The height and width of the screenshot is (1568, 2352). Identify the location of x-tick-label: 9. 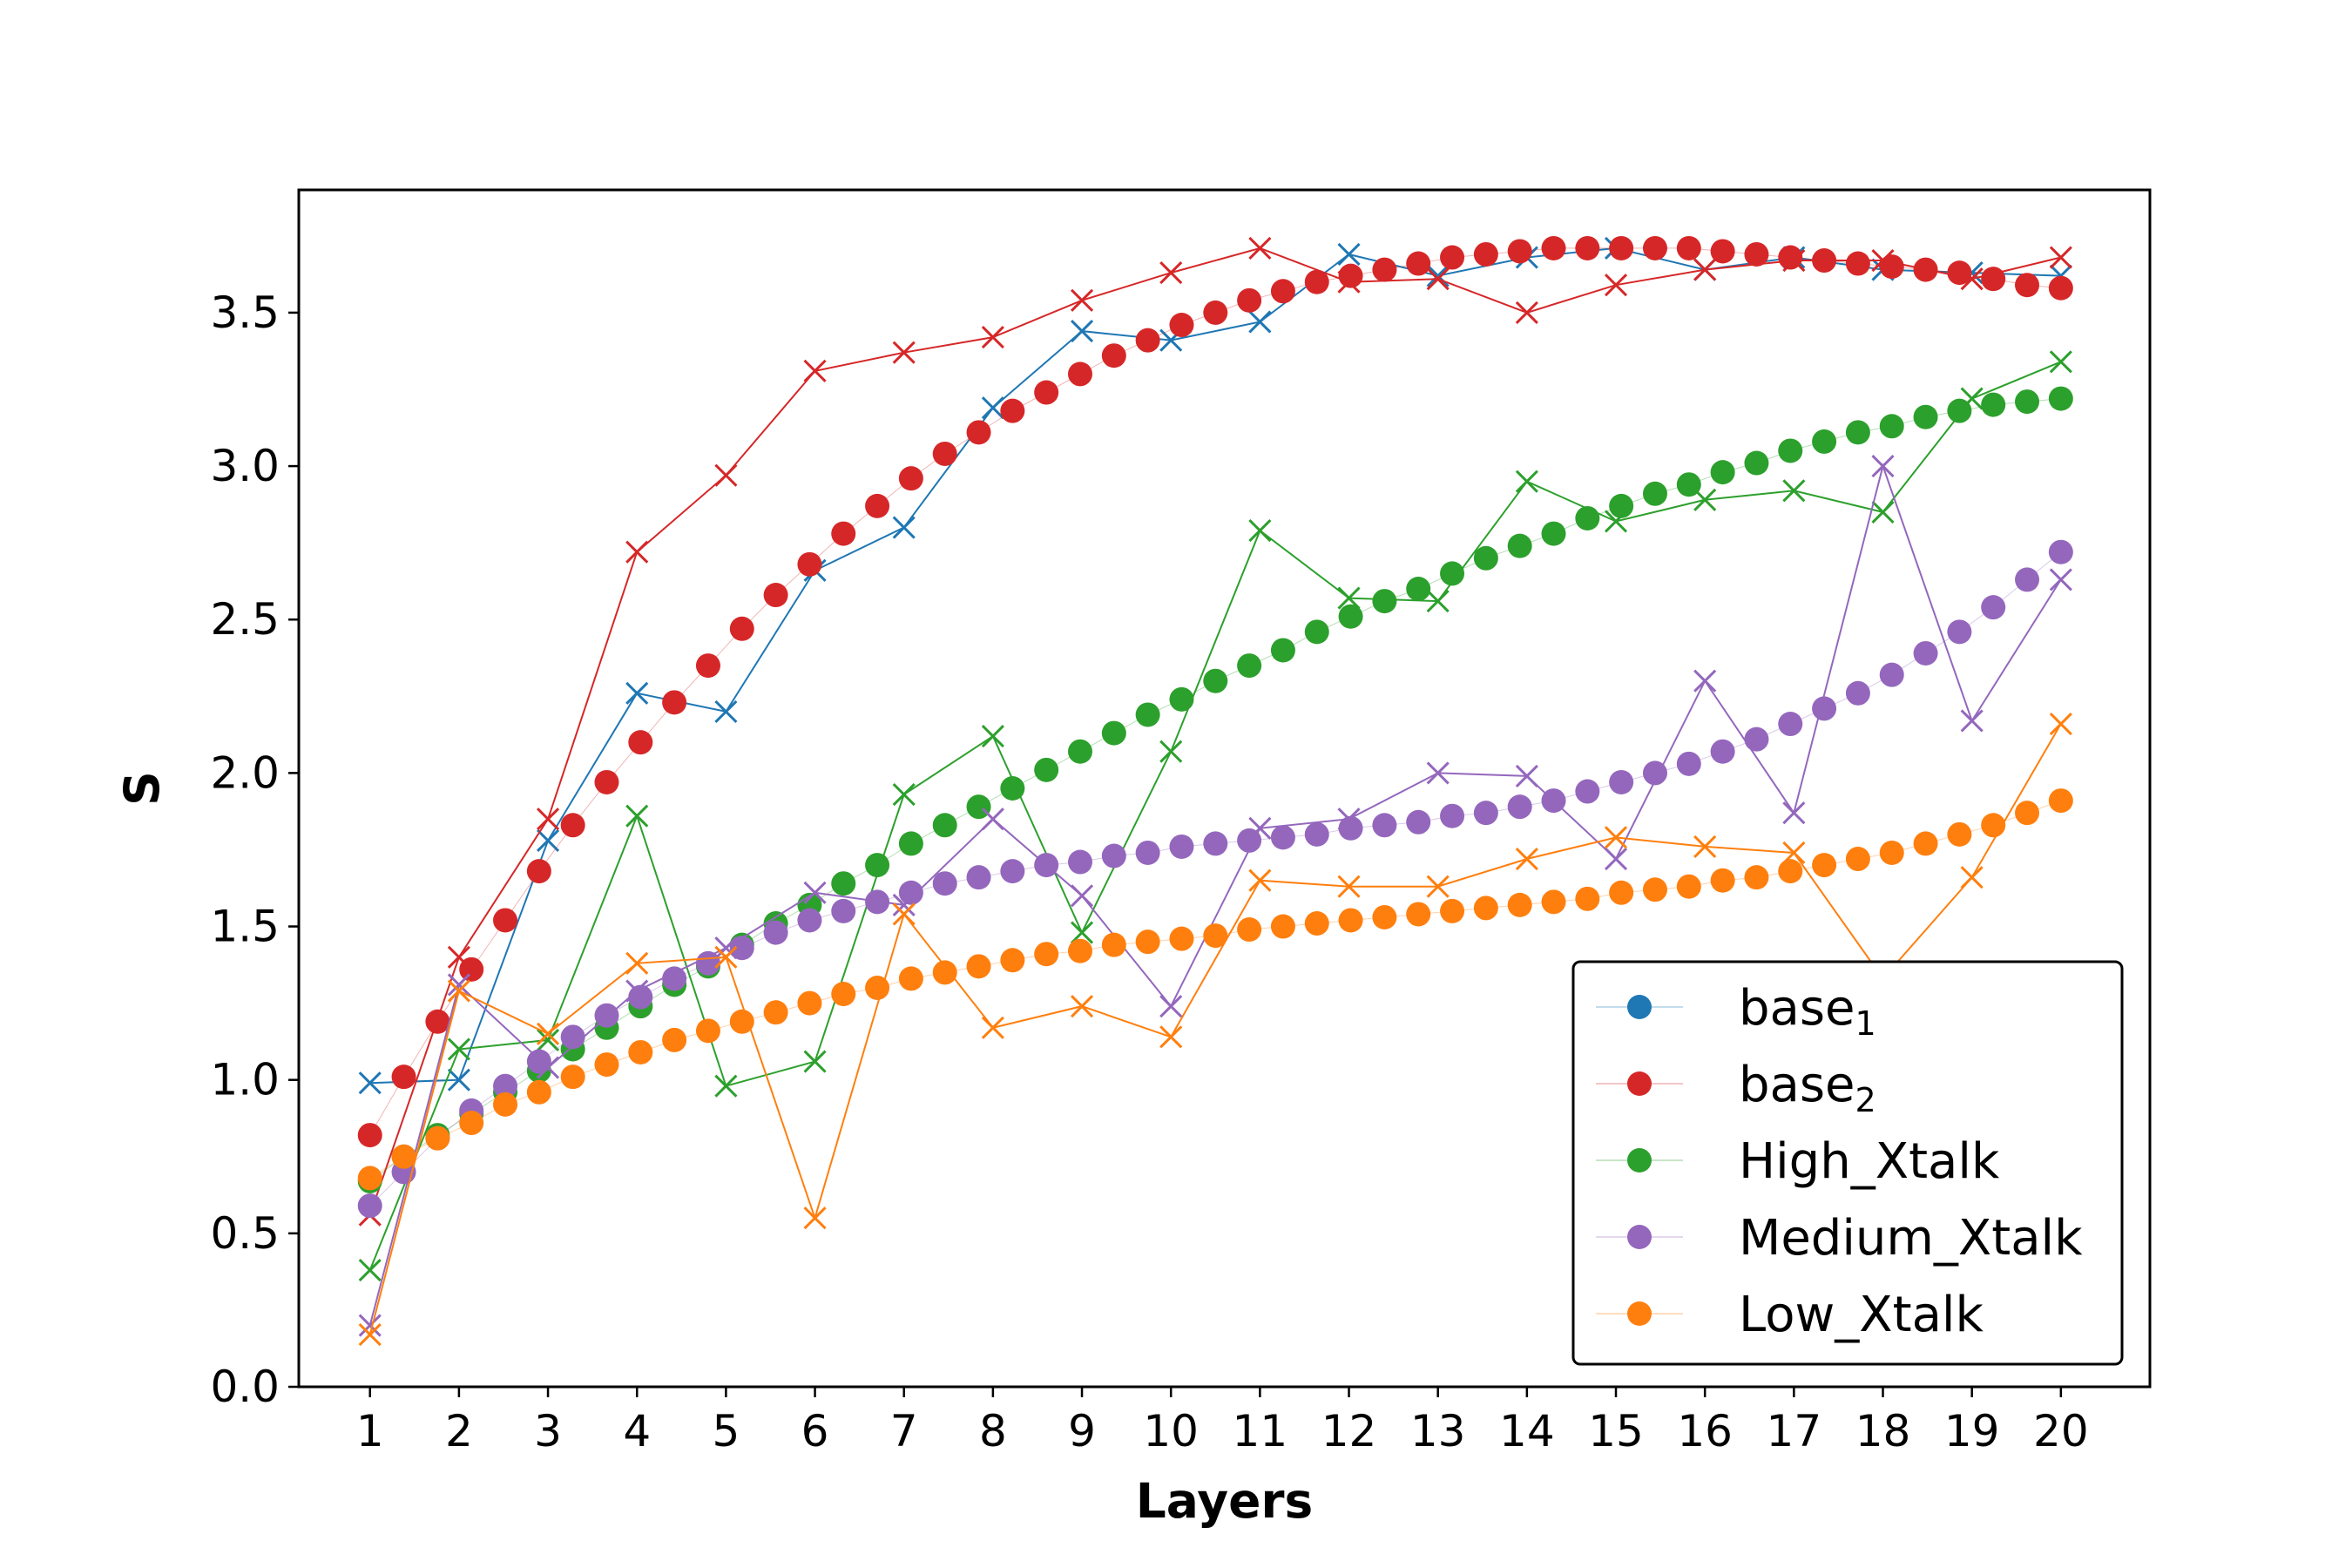
(1082, 1431).